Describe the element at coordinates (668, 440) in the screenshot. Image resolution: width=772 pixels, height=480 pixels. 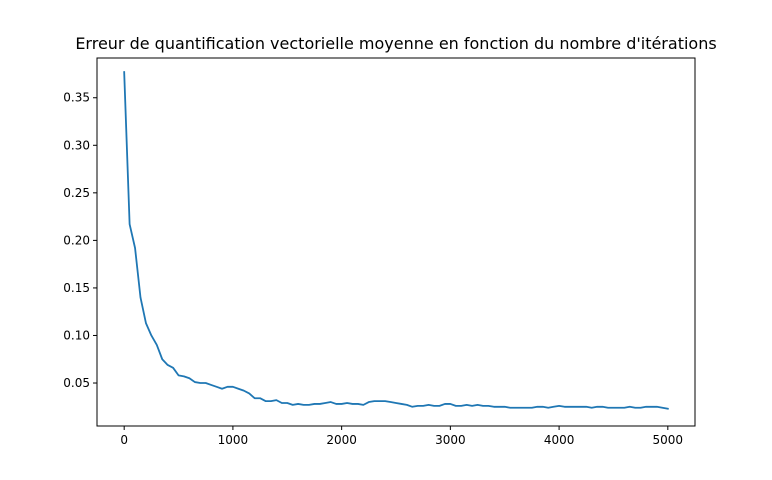
I see `x-tick-label: 5000` at that location.